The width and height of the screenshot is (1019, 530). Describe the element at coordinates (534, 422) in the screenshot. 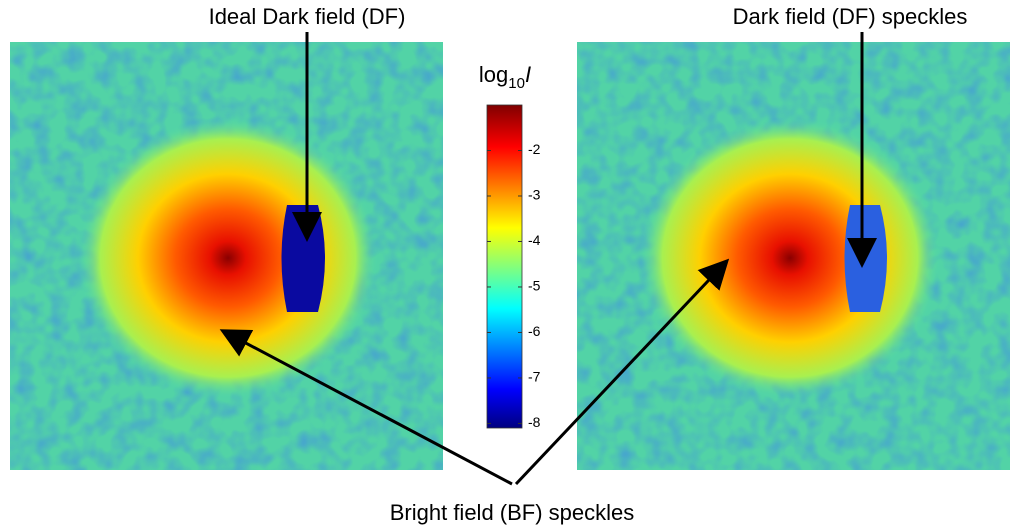

I see `tick-label: -8` at that location.